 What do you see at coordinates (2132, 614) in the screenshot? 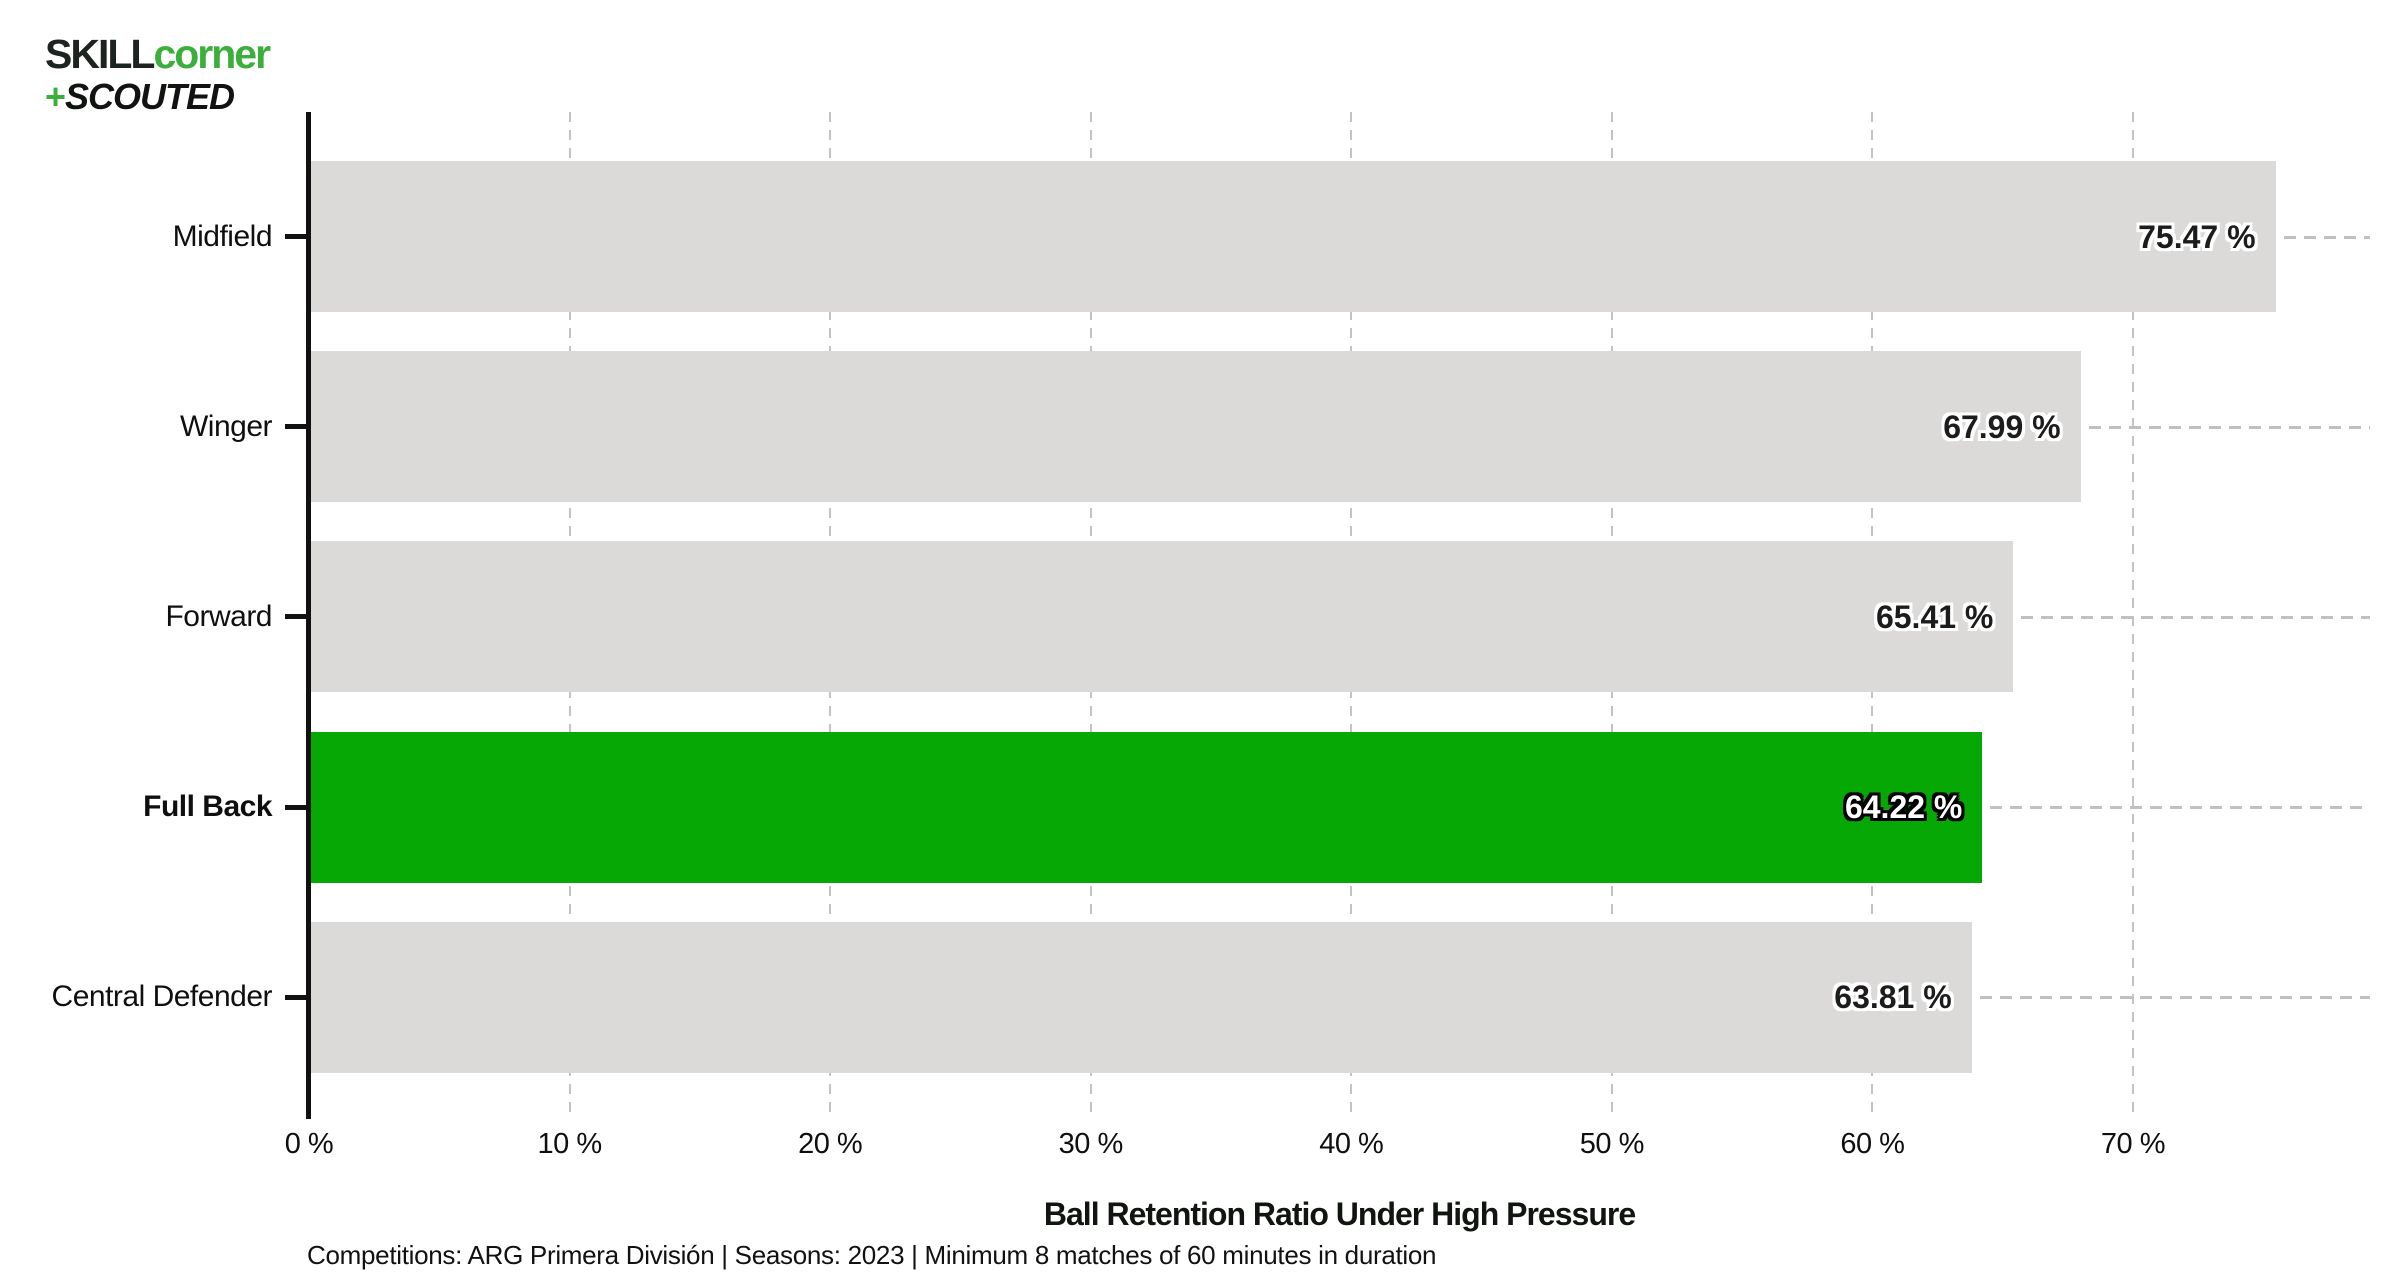
I see `gridline` at bounding box center [2132, 614].